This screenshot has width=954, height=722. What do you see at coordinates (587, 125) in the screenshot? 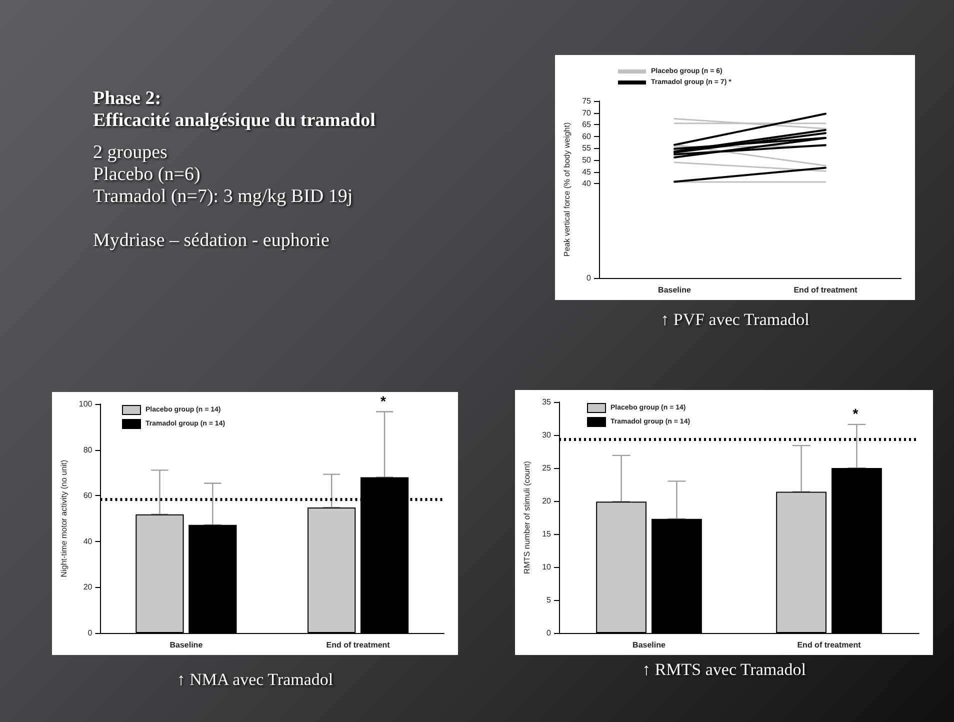
I see `y-tick-label: 65` at bounding box center [587, 125].